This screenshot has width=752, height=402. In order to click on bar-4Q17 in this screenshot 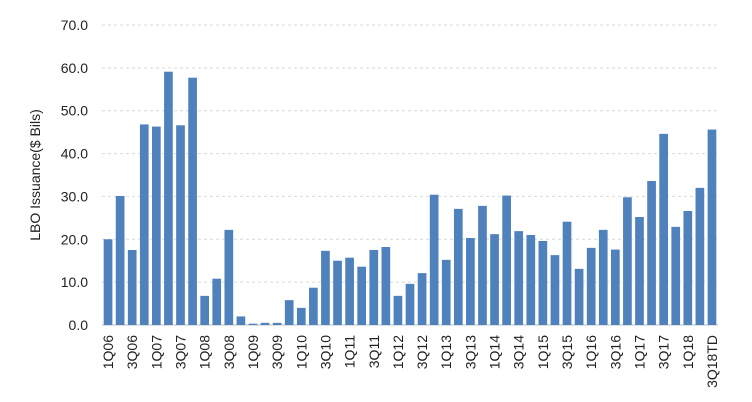, I will do `click(676, 275)`.